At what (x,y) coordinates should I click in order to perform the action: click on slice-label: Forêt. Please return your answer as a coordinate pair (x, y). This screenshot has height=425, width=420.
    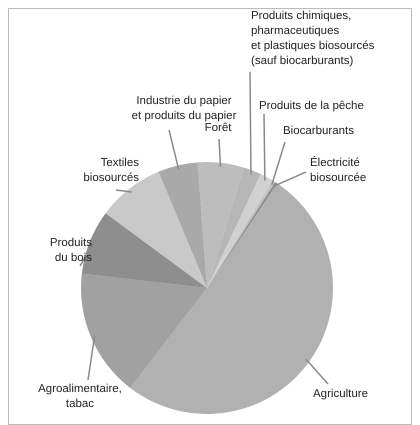
    Looking at the image, I should click on (218, 128).